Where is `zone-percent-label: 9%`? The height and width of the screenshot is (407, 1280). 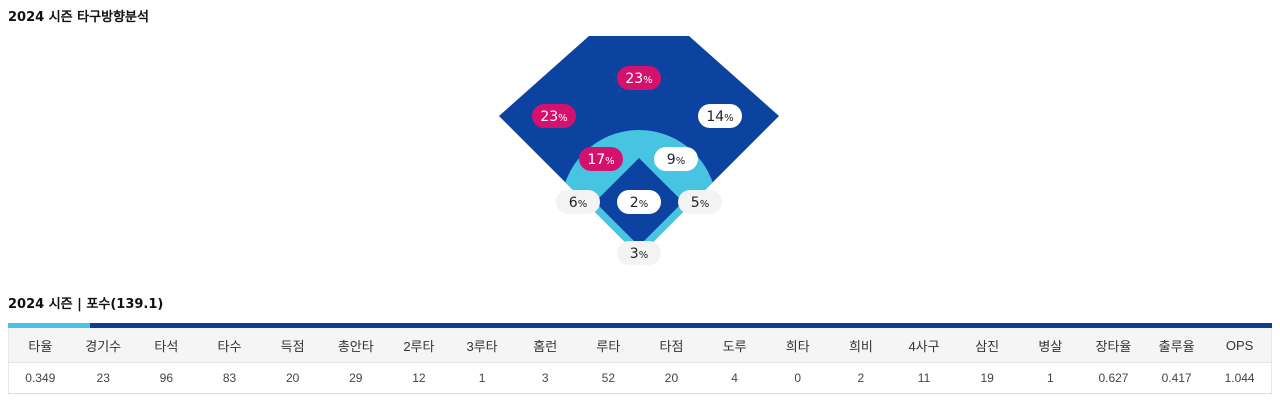 zone-percent-label: 9% is located at coordinates (676, 160).